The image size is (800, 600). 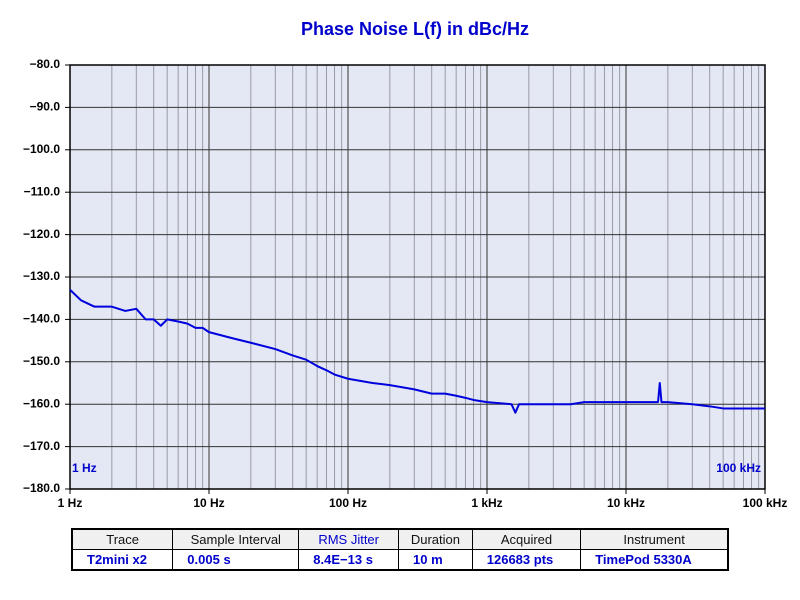 I want to click on header: Sample Interval, so click(x=236, y=539).